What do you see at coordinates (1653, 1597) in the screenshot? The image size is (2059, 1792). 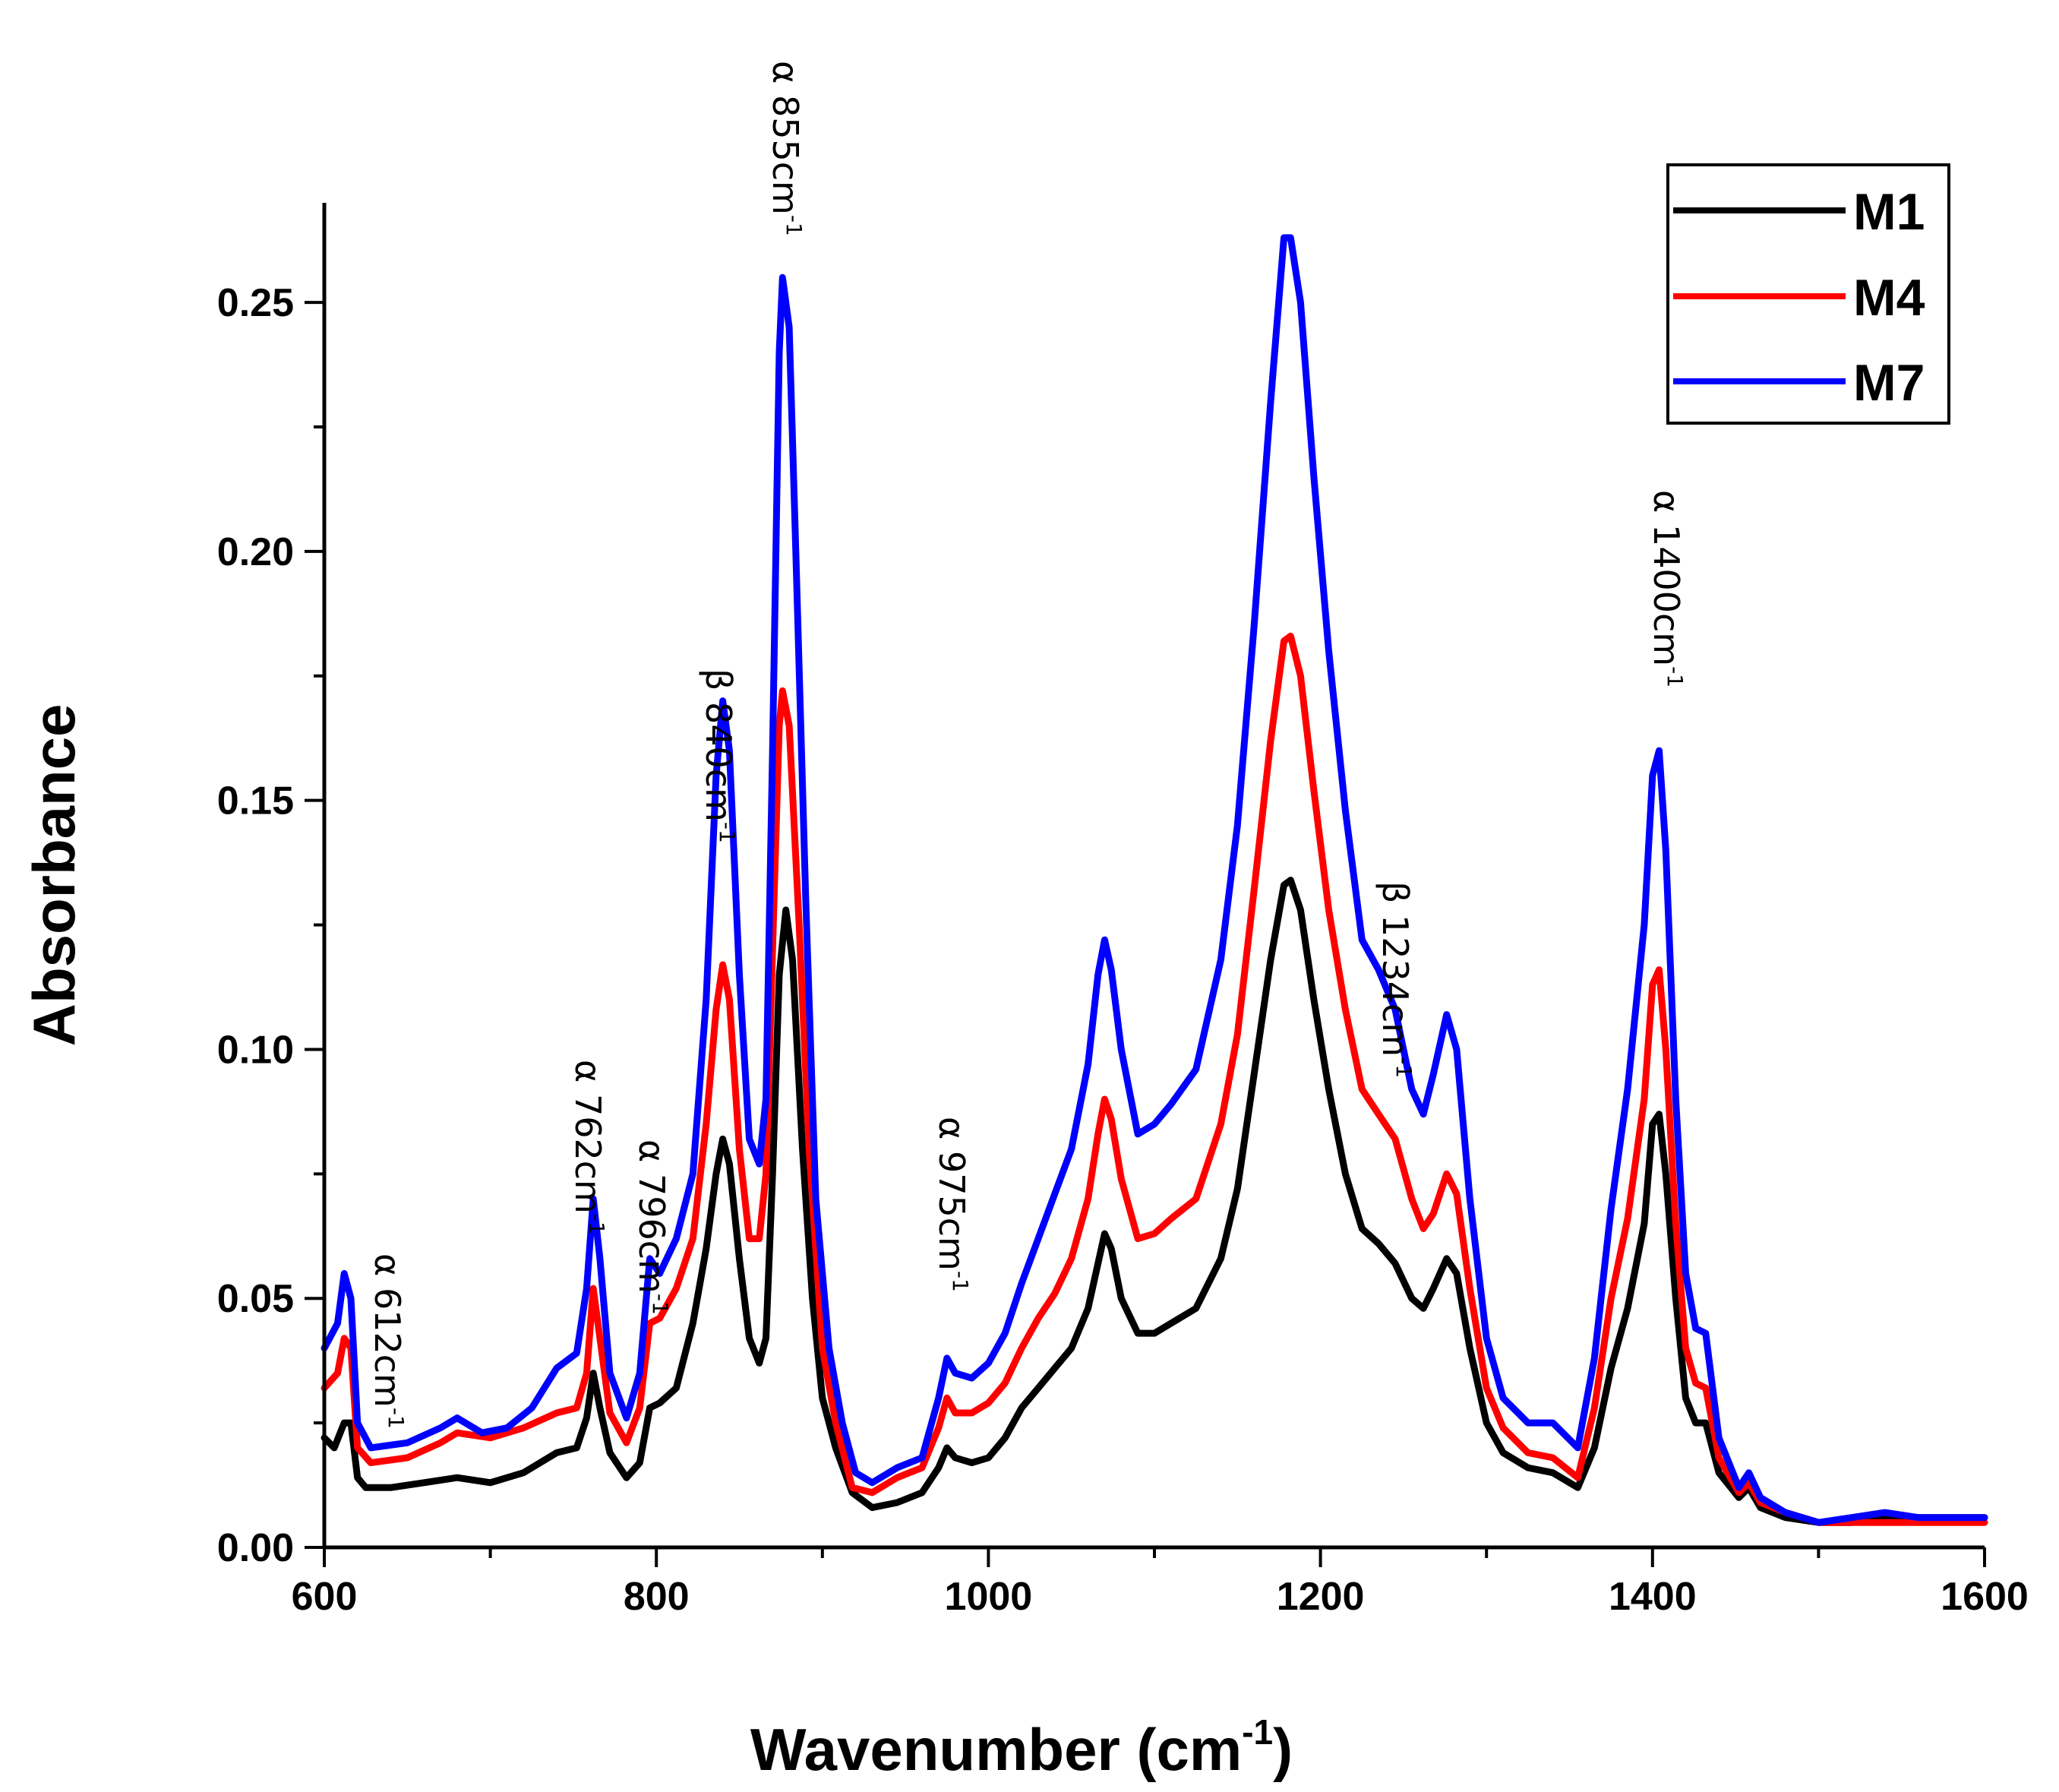 I see `x-tick-label: 1400` at bounding box center [1653, 1597].